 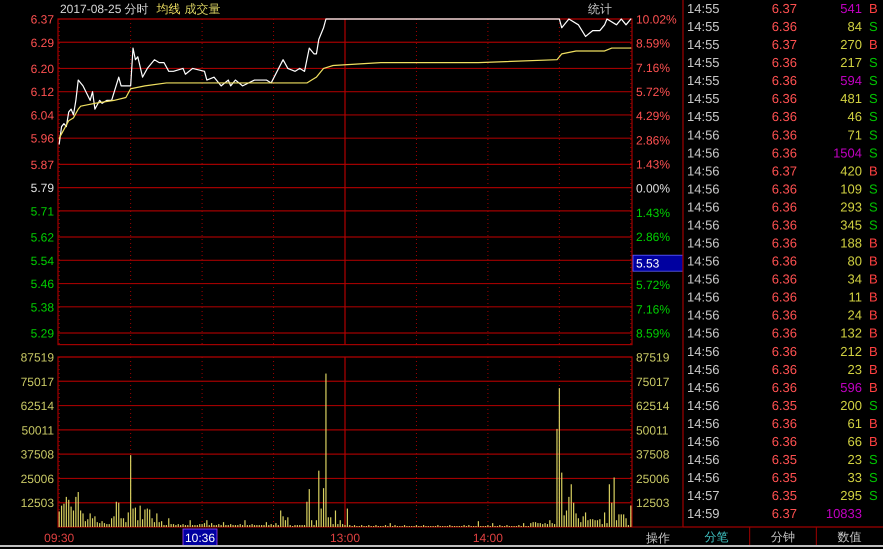 I want to click on text: 80, so click(x=855, y=261).